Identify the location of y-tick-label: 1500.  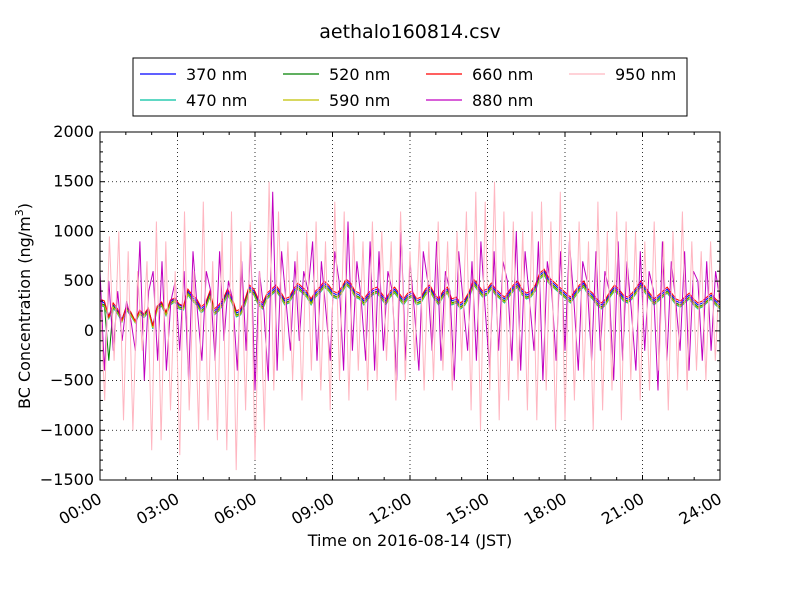
(73, 181).